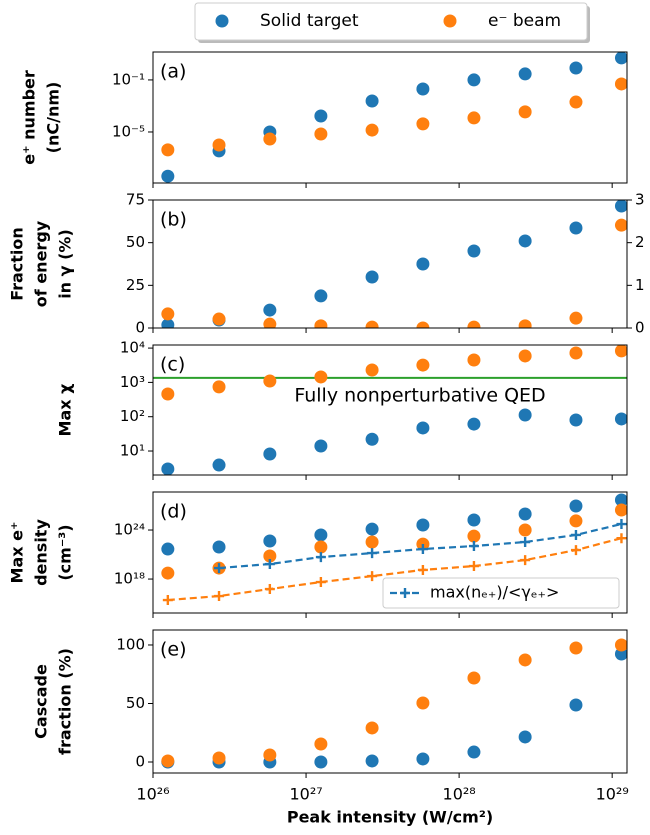  Describe the element at coordinates (65, 264) in the screenshot. I see `y-axis-title: in γ (%)` at that location.